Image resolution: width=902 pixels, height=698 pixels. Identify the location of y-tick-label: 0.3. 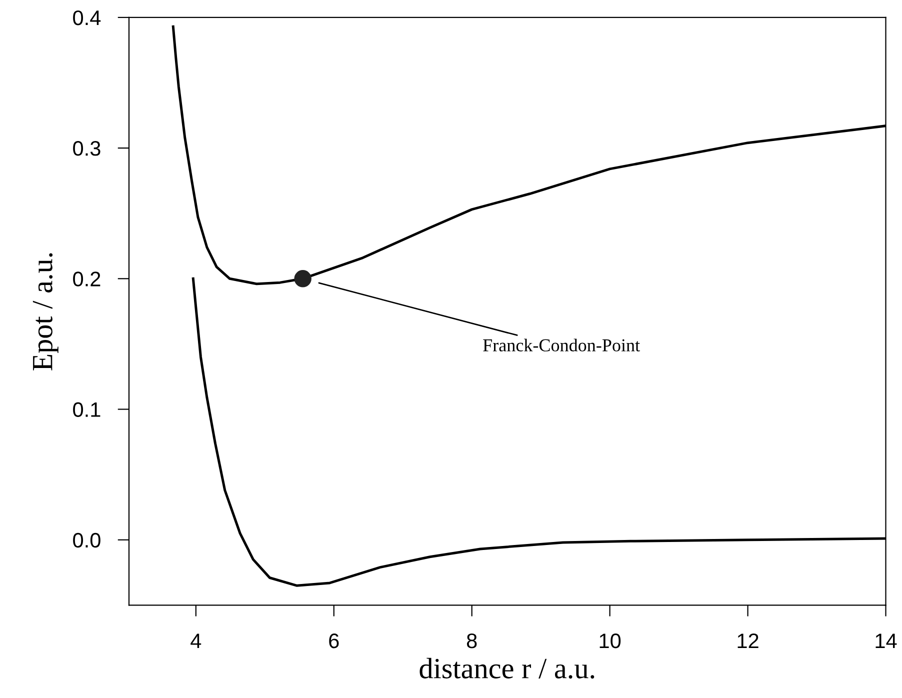
(86, 148).